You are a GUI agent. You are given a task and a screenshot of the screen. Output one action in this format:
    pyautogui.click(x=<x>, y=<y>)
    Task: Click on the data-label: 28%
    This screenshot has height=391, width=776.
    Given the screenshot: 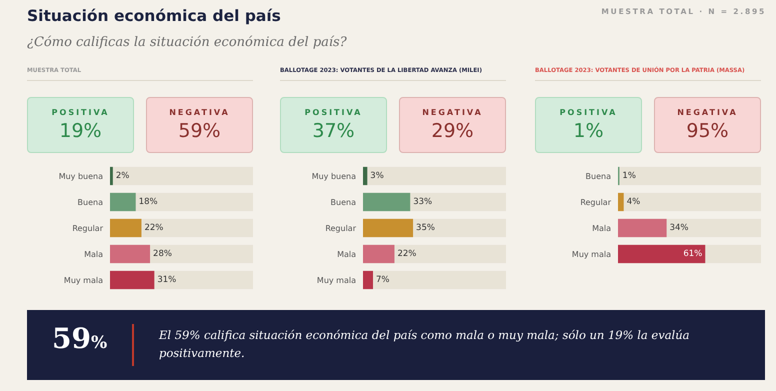 What is the action you would take?
    pyautogui.click(x=162, y=254)
    